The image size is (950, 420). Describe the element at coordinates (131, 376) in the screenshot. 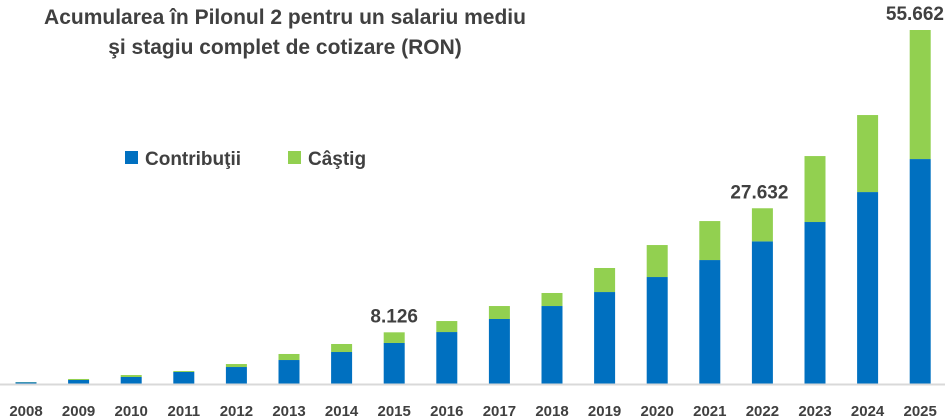

I see `bar-castig-2010` at that location.